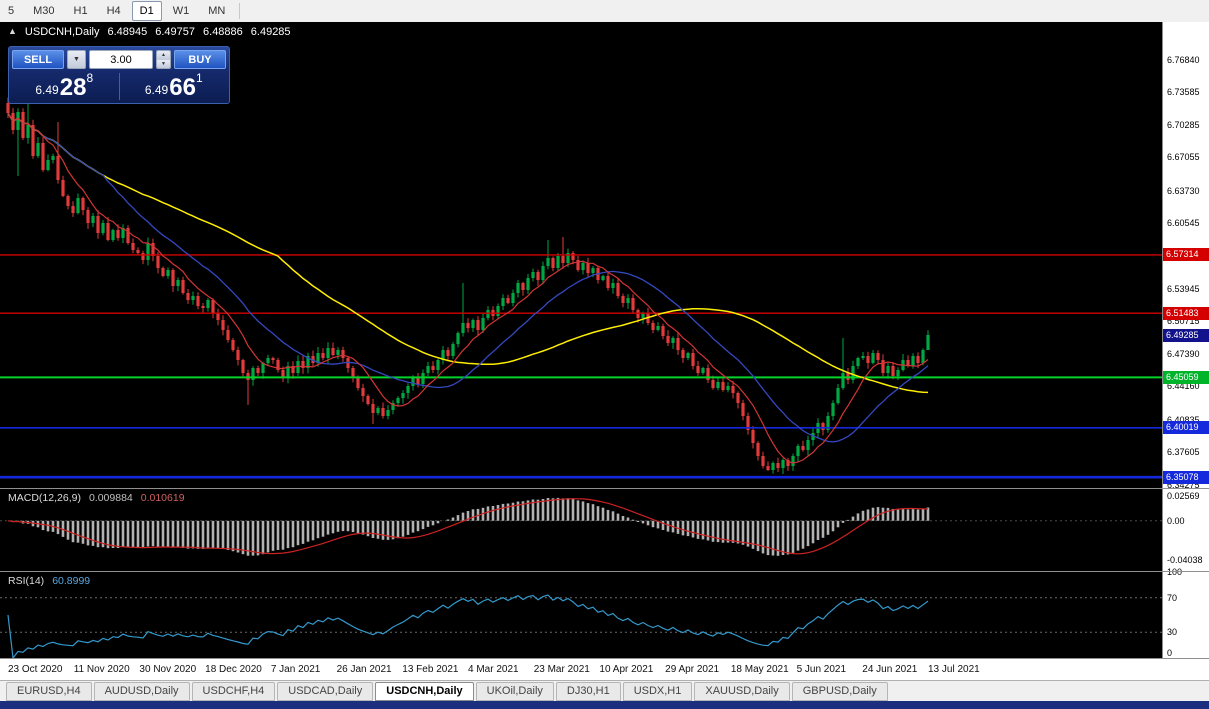  Describe the element at coordinates (113, 11) in the screenshot. I see `period-button-h4: H4` at that location.